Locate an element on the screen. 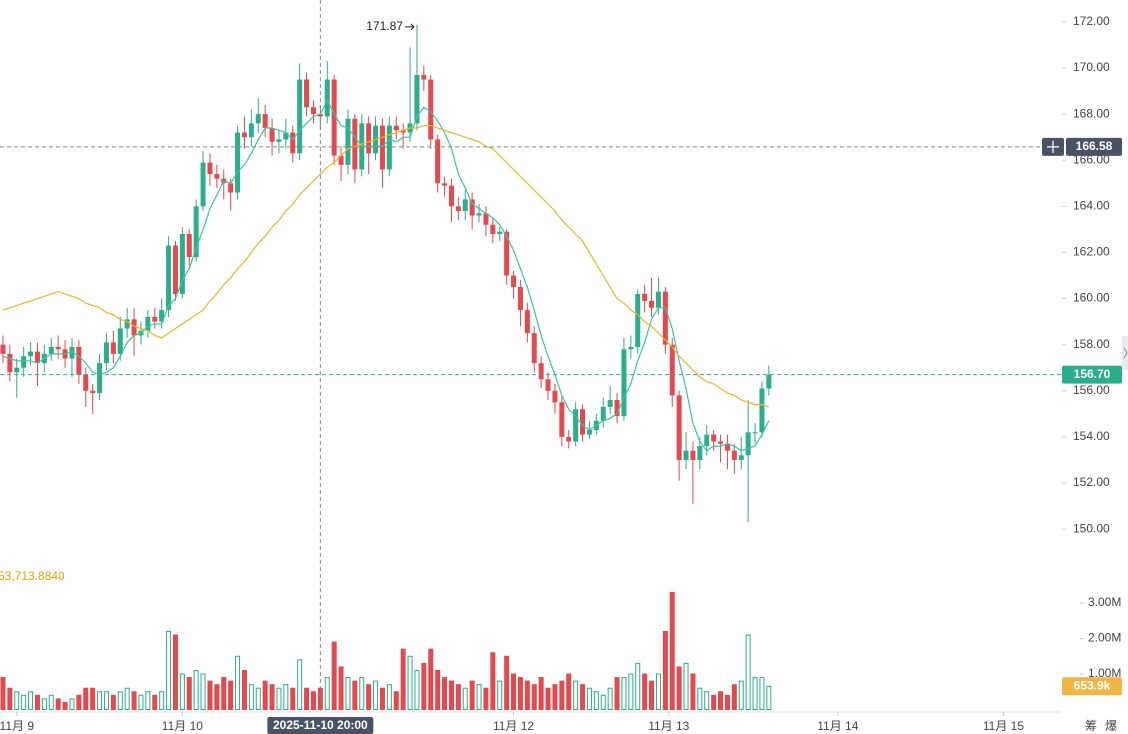 Image resolution: width=1128 pixels, height=734 pixels. tool-button: 筹 is located at coordinates (1091, 726).